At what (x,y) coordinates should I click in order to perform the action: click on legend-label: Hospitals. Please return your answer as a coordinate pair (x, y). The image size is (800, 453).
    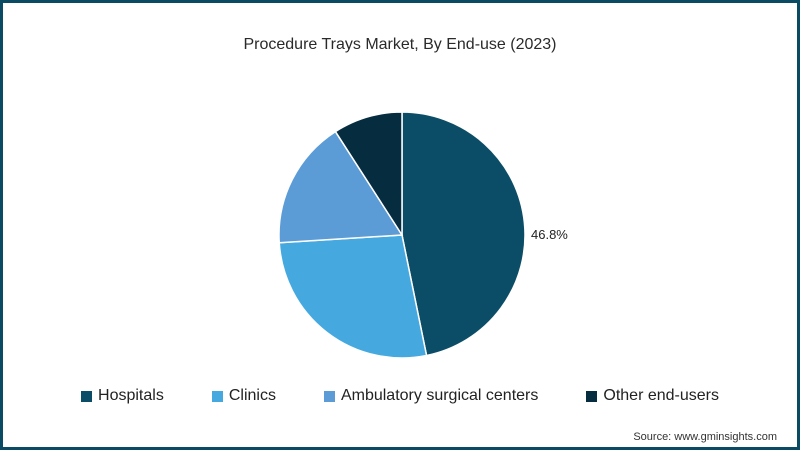
    Looking at the image, I should click on (131, 395).